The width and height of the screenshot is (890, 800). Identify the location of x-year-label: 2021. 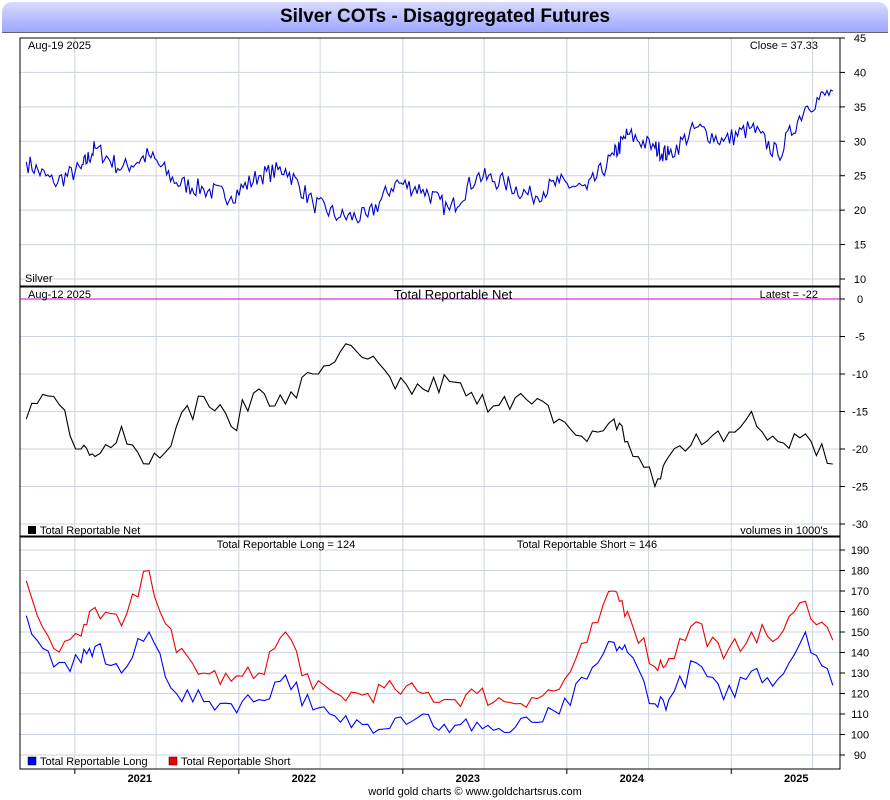
(140, 779).